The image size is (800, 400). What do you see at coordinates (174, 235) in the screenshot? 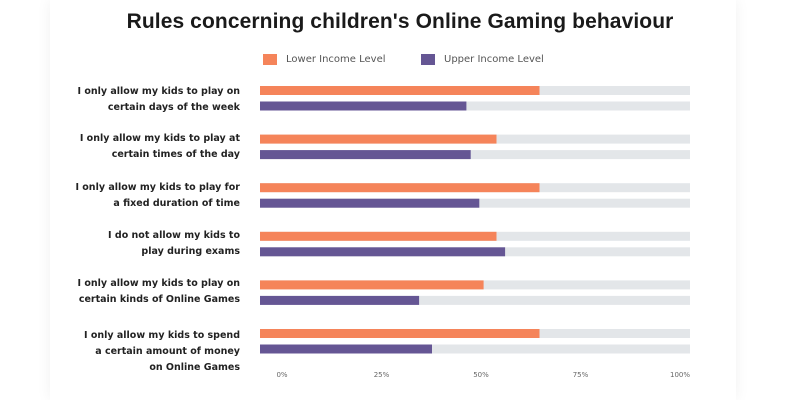
I see `category-label-line: I do not allow my kids to` at bounding box center [174, 235].